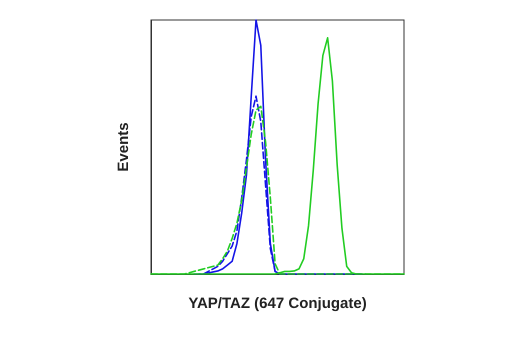 This screenshot has height=350, width=520. Describe the element at coordinates (277, 303) in the screenshot. I see `x-axis-title: YAP/TAZ (647 Conjugate)` at that location.